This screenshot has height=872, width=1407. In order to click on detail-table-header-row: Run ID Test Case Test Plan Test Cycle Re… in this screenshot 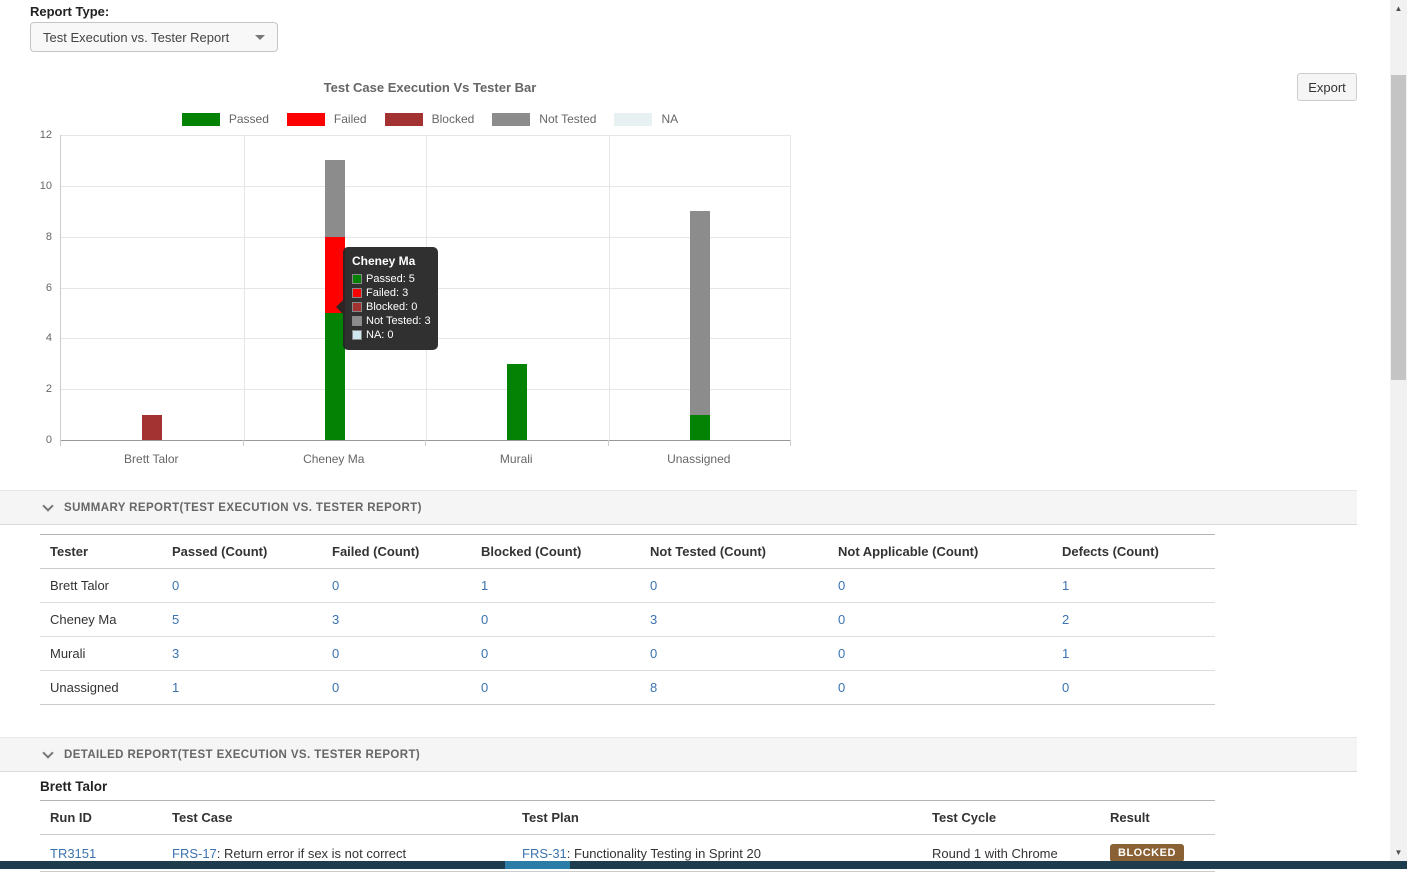, I will do `click(627, 818)`.